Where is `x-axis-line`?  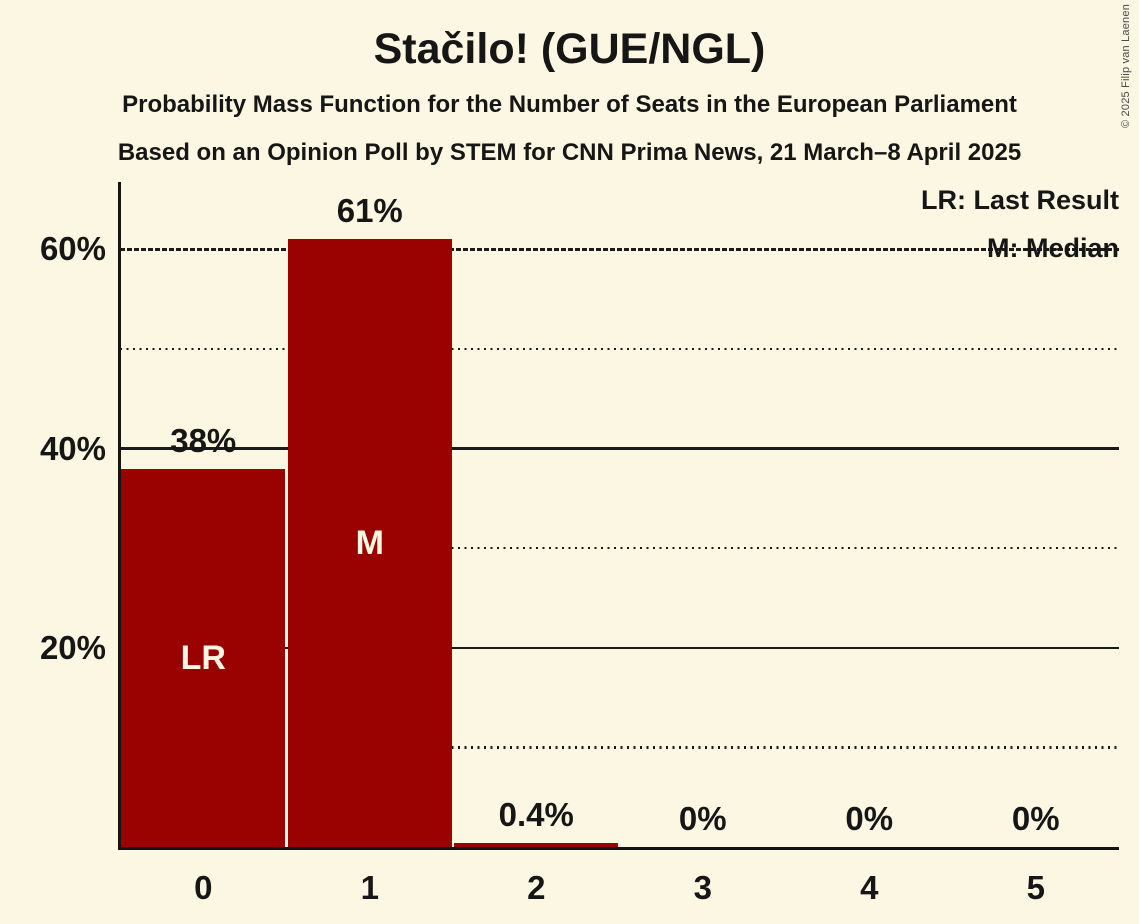 x-axis-line is located at coordinates (618, 848).